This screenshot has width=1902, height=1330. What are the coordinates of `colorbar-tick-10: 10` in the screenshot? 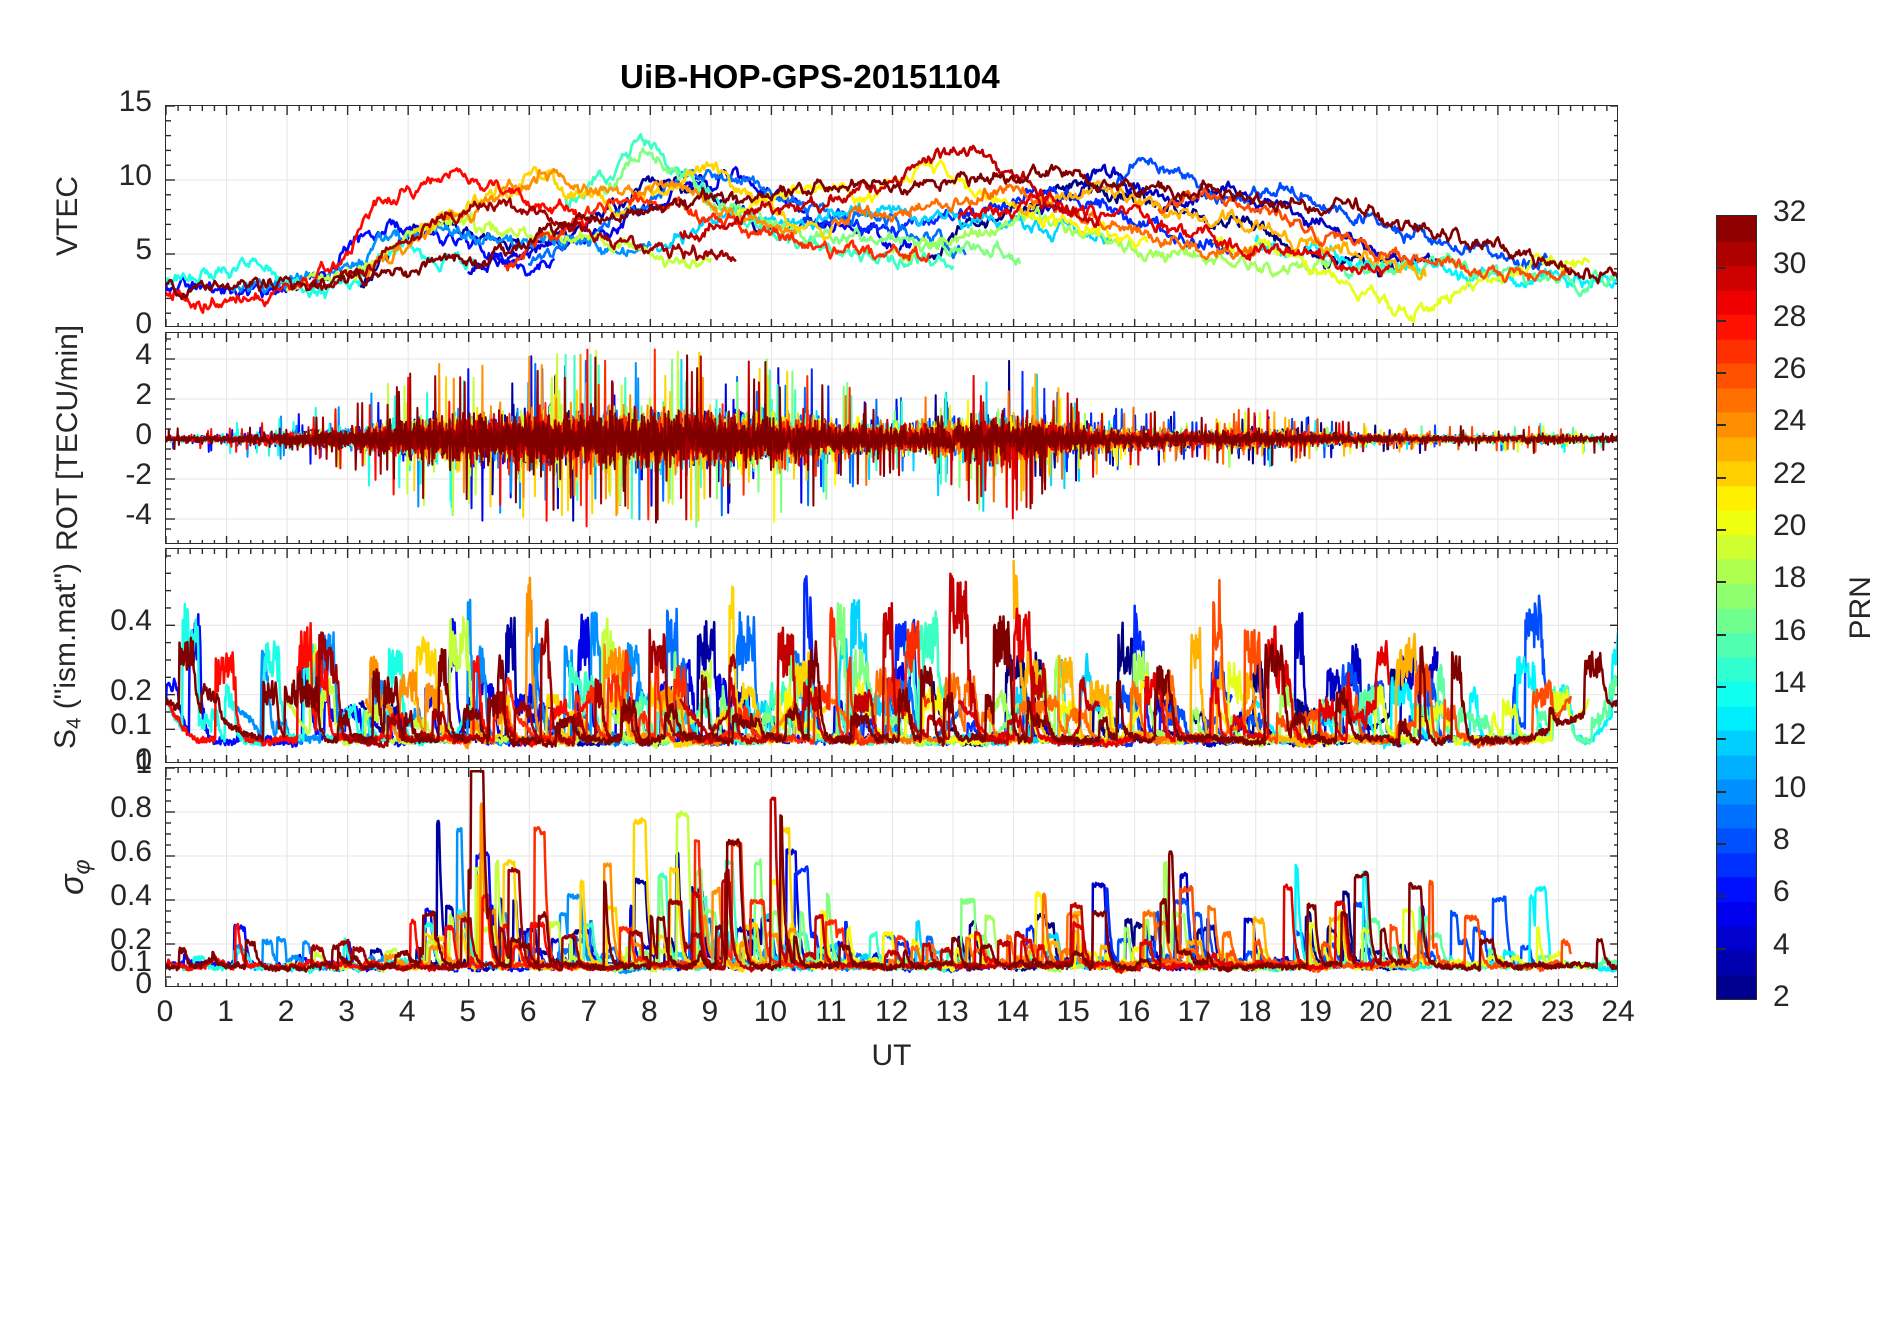 It's located at (1790, 787).